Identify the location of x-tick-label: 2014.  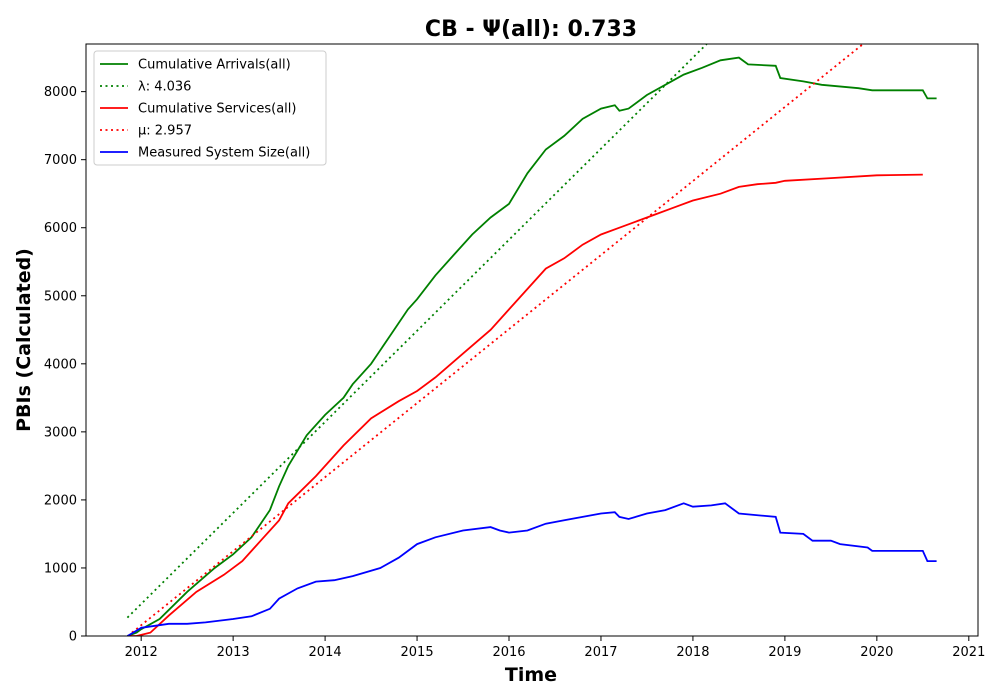
(325, 652).